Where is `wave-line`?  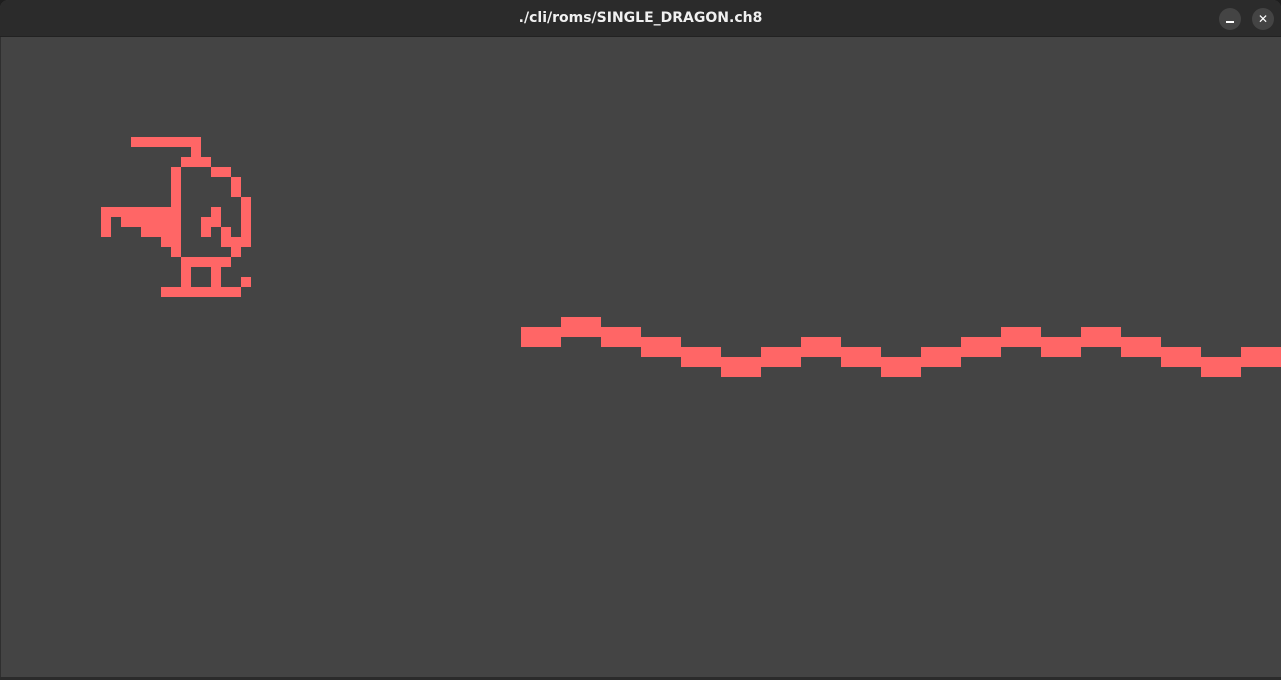 wave-line is located at coordinates (901, 347).